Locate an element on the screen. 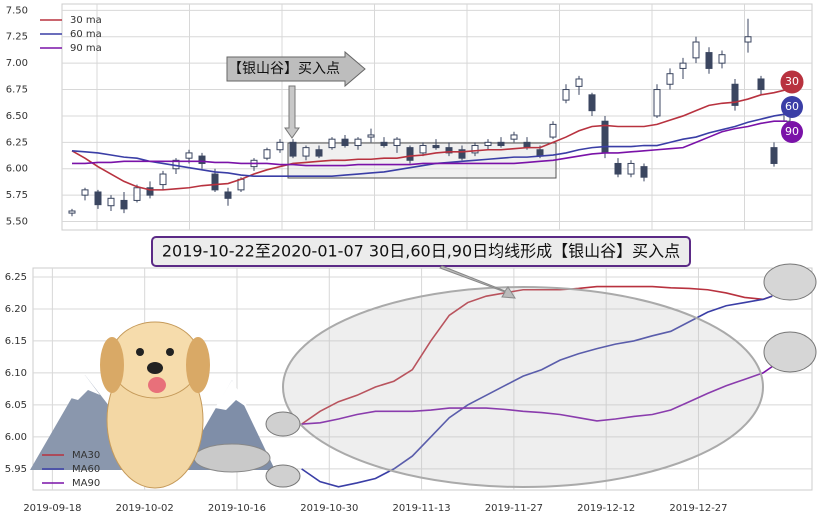  y-tick-label: 6.75 is located at coordinates (17, 90).